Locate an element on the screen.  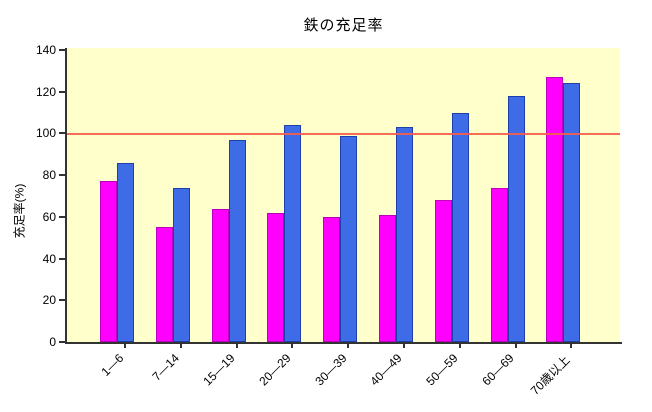
bar-blue-50—59 is located at coordinates (460, 227).